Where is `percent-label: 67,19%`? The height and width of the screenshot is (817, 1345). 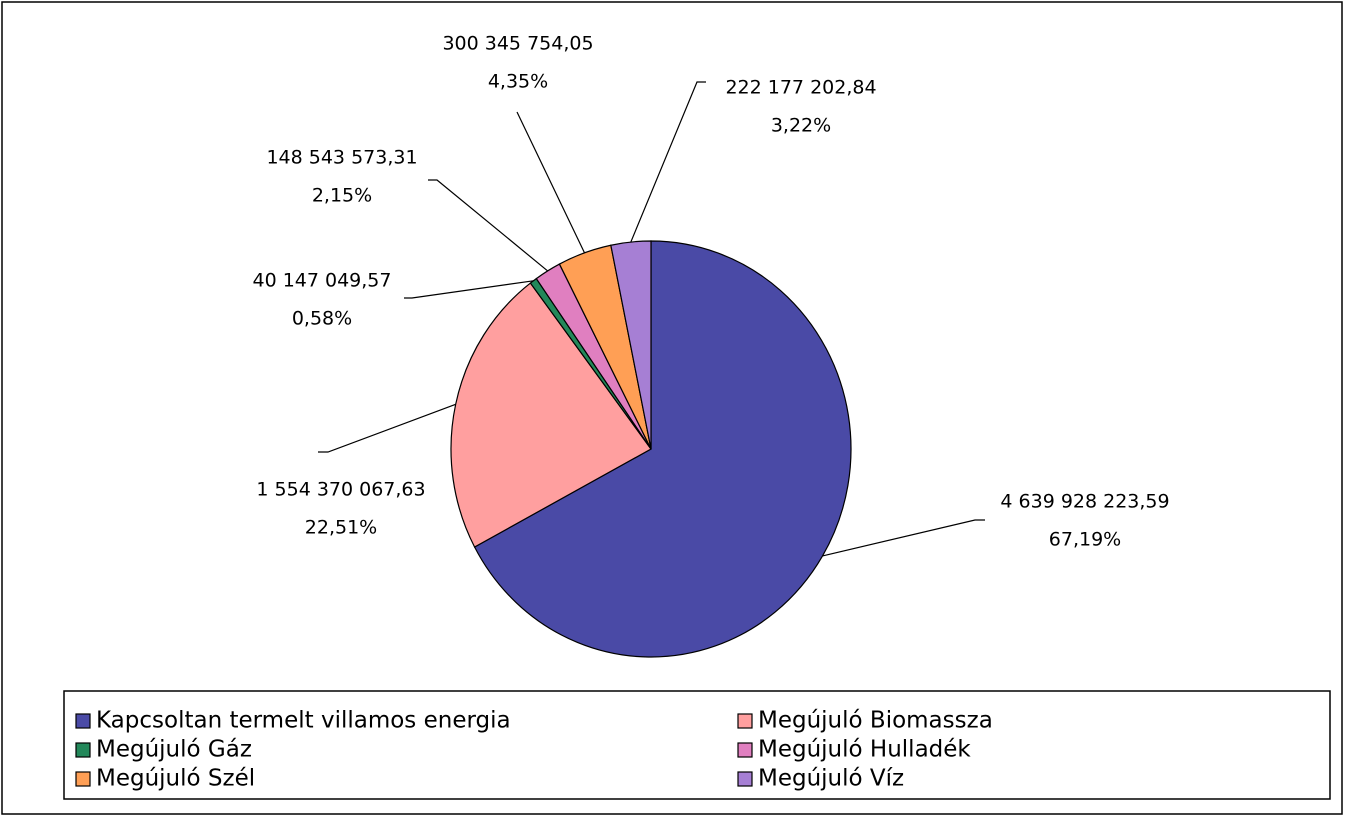 percent-label: 67,19% is located at coordinates (1085, 540).